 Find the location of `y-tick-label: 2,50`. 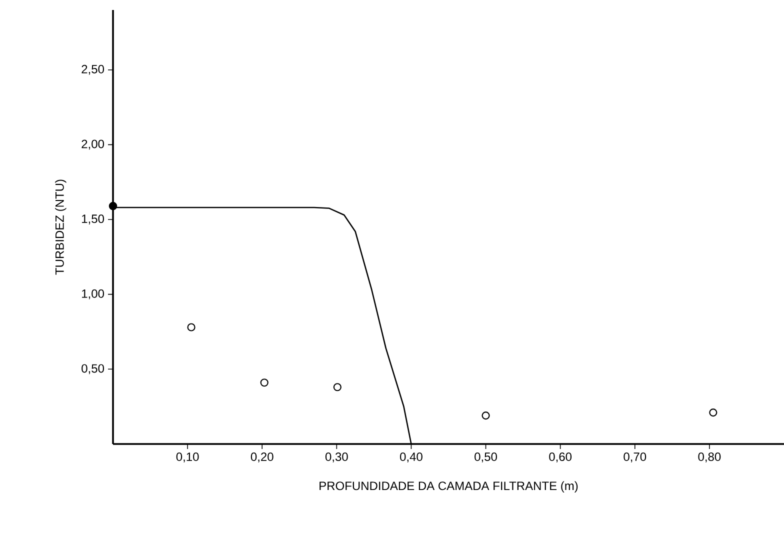

y-tick-label: 2,50 is located at coordinates (93, 69).